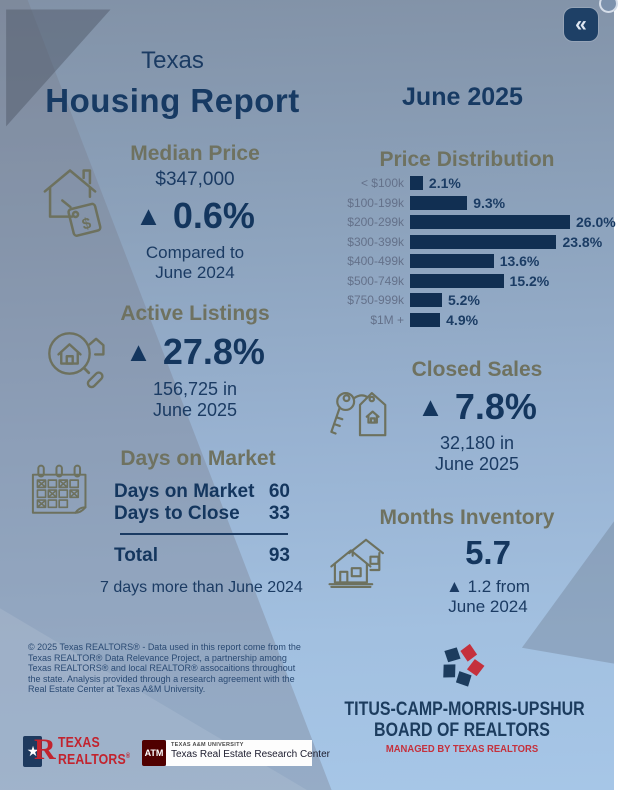 The width and height of the screenshot is (618, 800). What do you see at coordinates (430, 406) in the screenshot?
I see `up-triangle-icon: ▲` at bounding box center [430, 406].